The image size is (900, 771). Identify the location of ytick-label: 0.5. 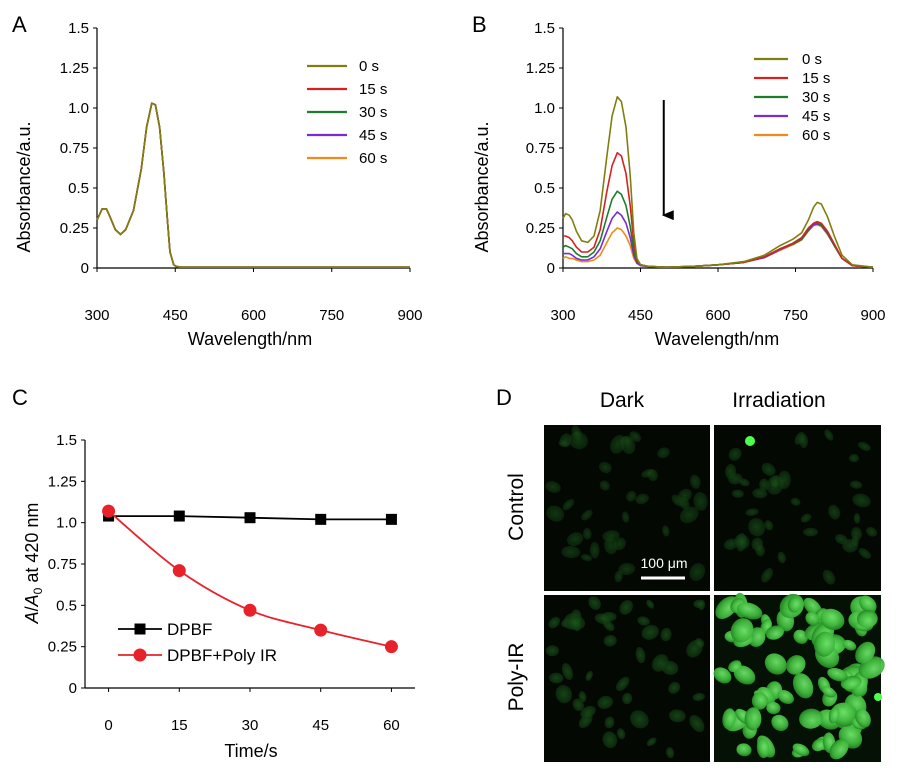
(544, 188).